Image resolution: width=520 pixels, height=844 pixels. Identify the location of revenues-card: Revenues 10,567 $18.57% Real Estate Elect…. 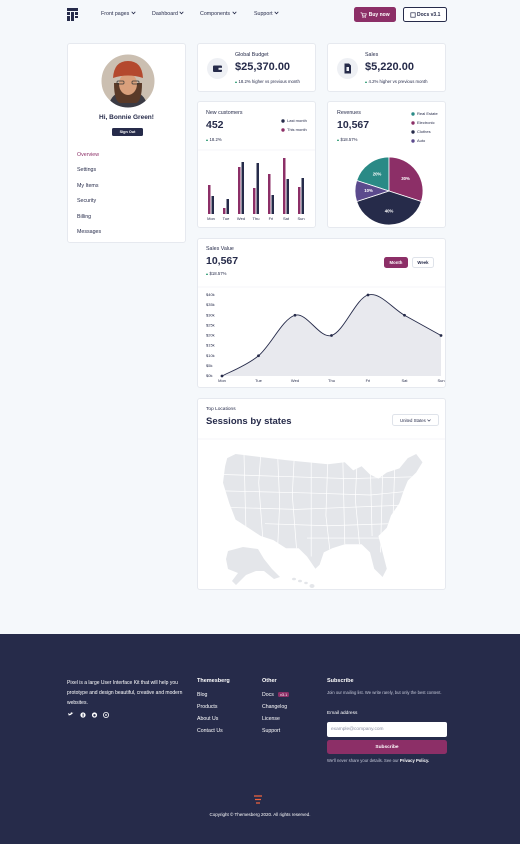
(386, 164).